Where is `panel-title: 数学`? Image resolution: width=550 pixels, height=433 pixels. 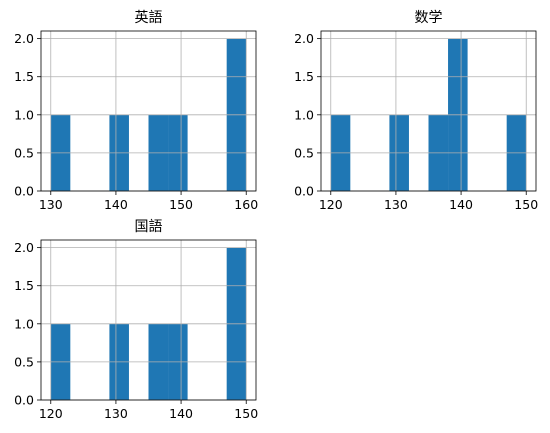
panel-title: 数学 is located at coordinates (429, 18).